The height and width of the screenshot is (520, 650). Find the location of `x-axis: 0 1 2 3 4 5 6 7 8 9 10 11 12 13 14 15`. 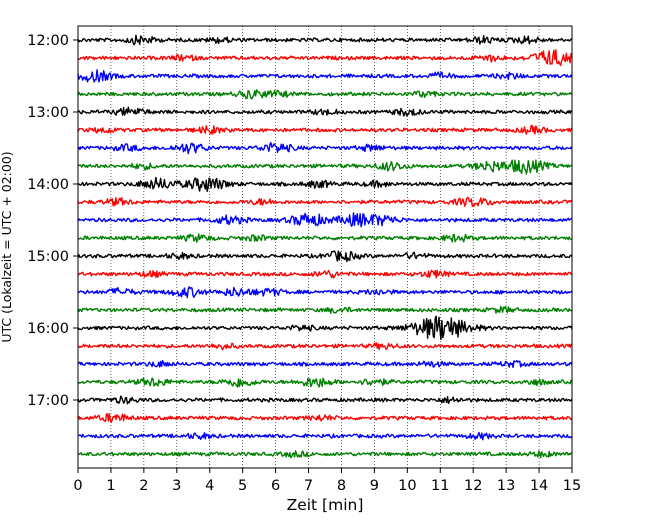

x-axis: 0 1 2 3 4 5 6 7 8 9 10 11 12 13 14 15 is located at coordinates (327, 481).